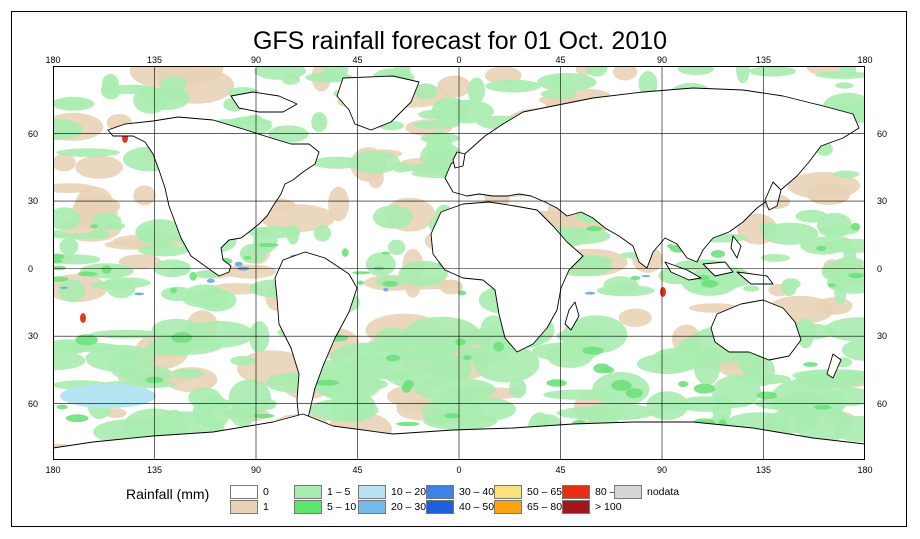  I want to click on maritime-continent, so click(719, 260).